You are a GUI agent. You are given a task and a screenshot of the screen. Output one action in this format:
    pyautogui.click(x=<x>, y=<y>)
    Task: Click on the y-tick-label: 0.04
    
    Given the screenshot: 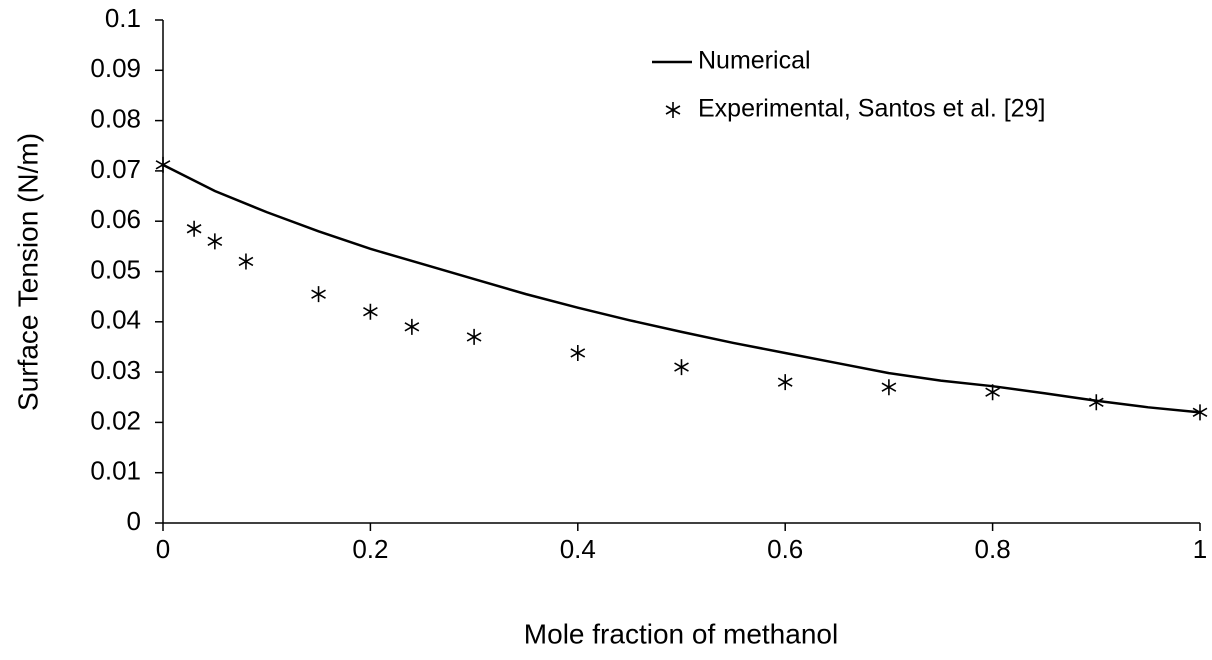 What is the action you would take?
    pyautogui.click(x=115, y=320)
    